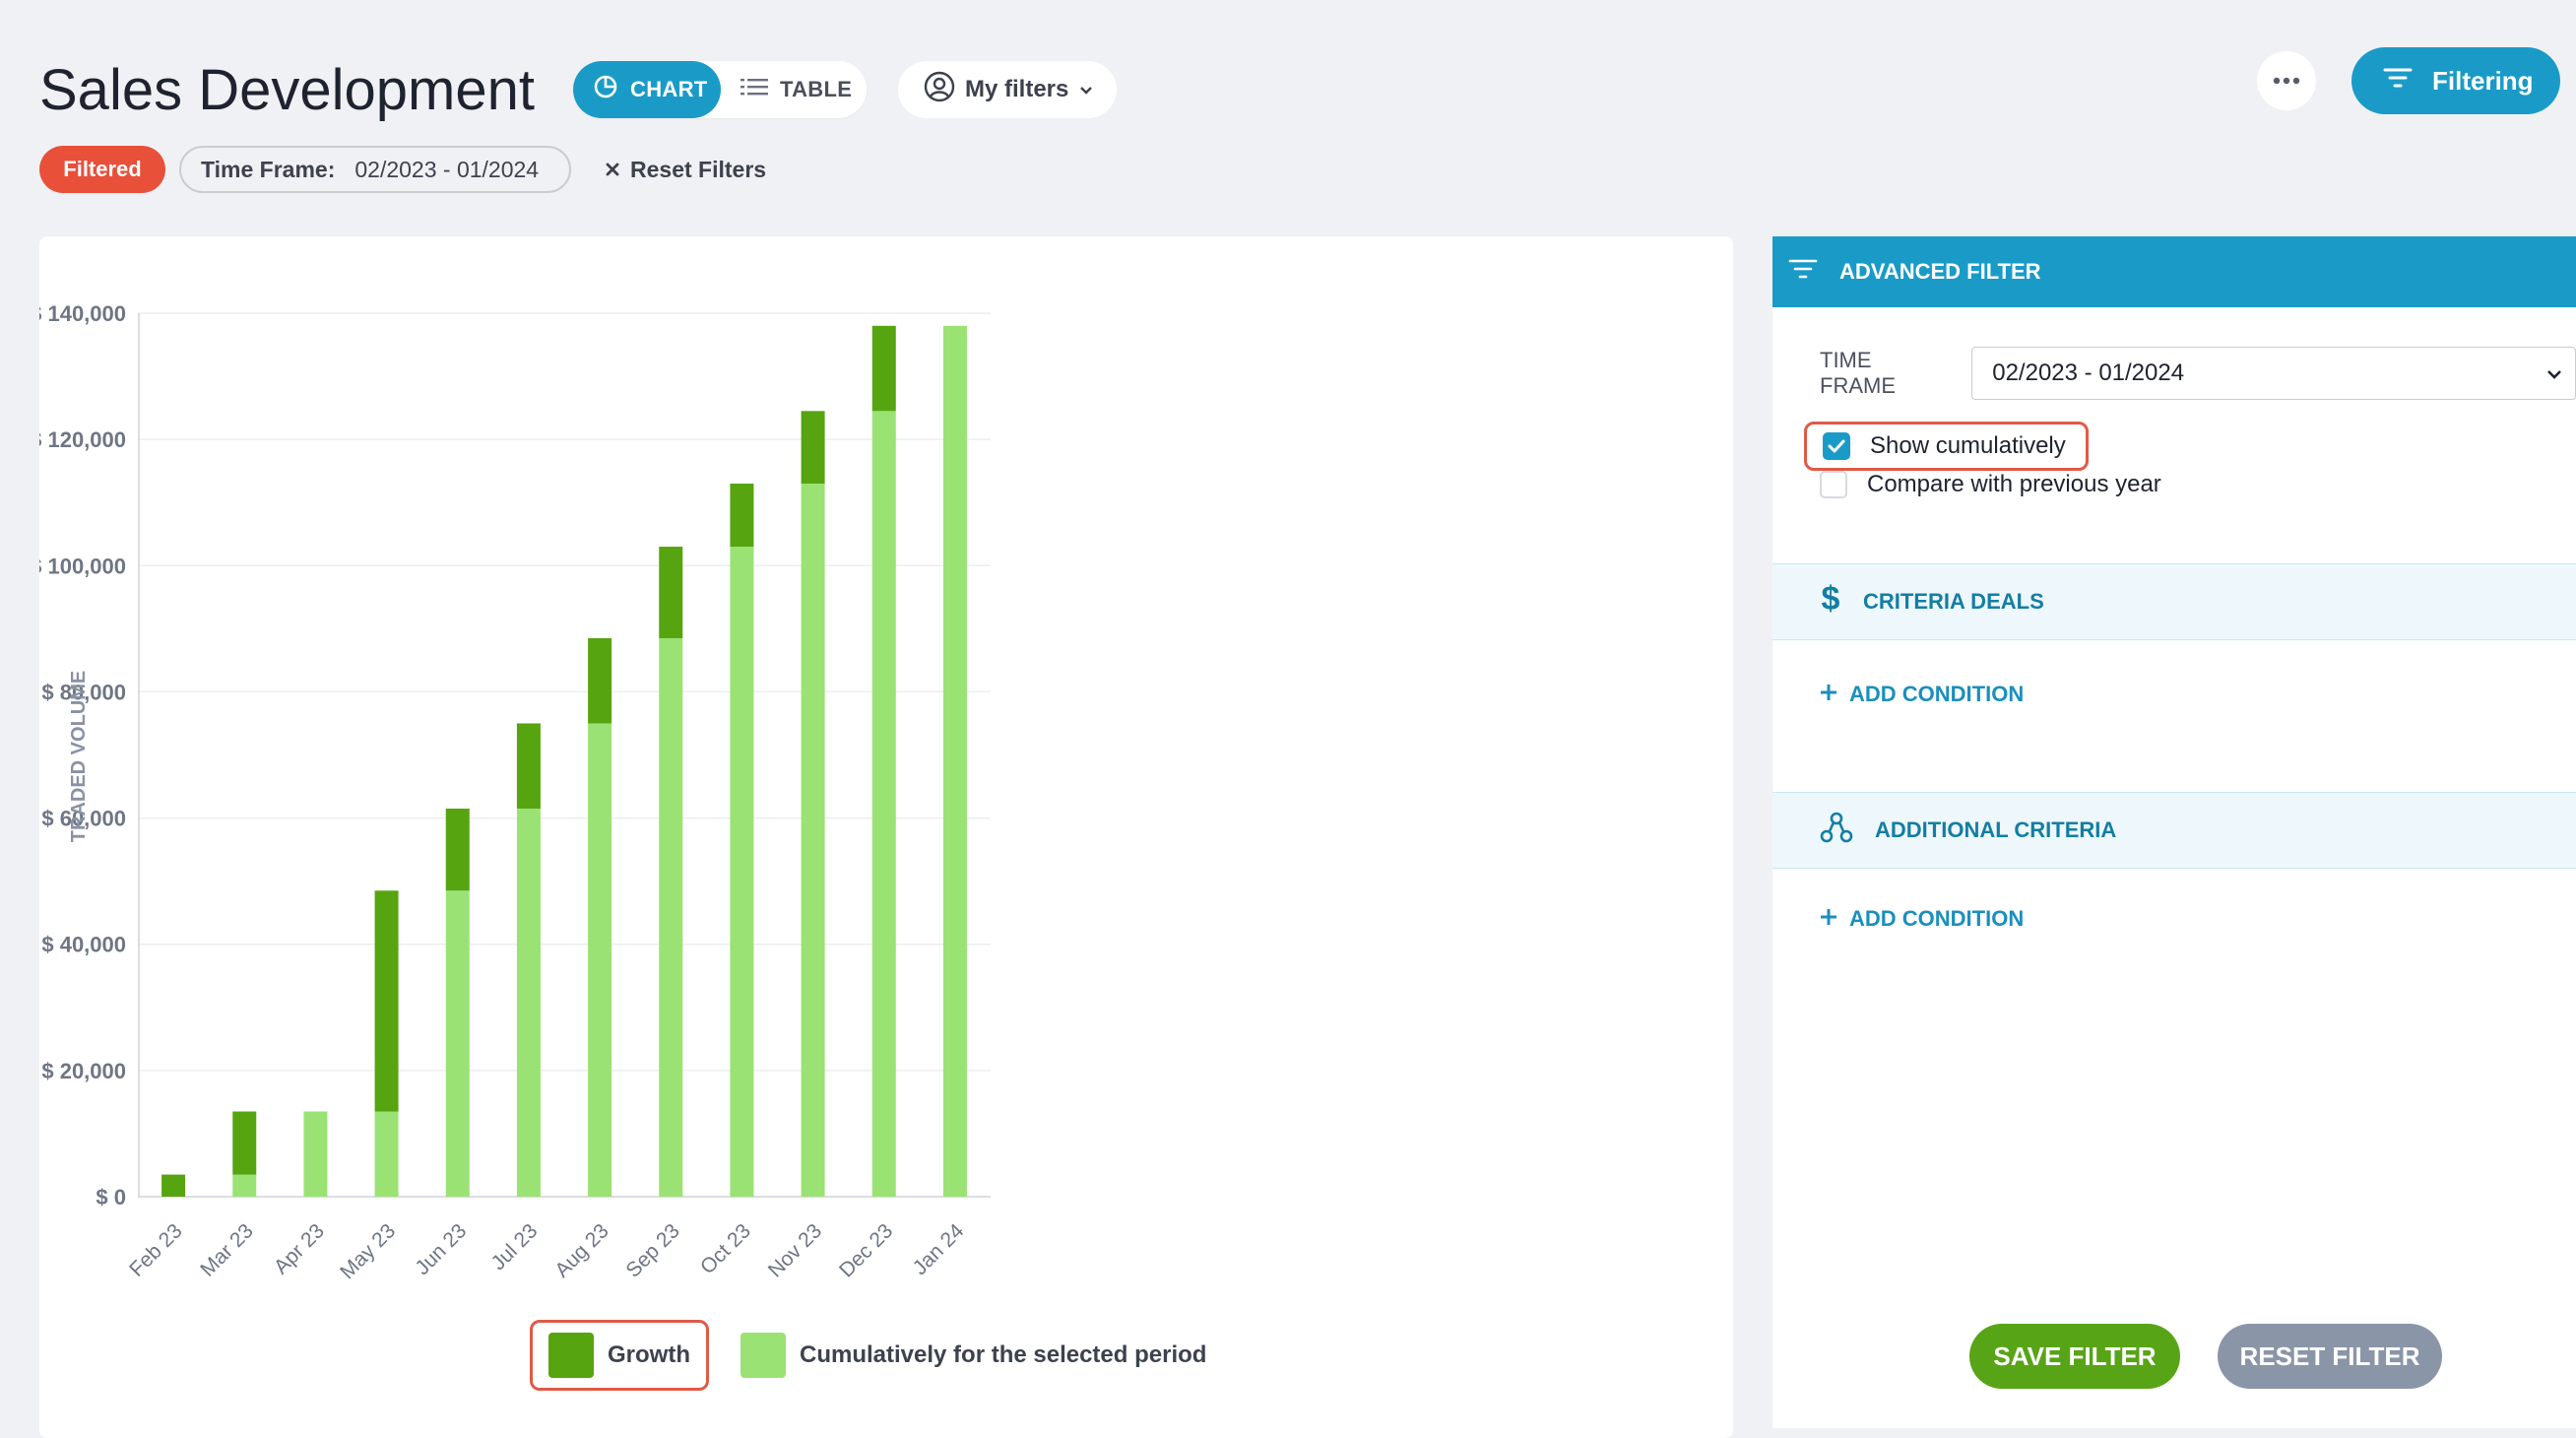 The height and width of the screenshot is (1438, 2576). I want to click on legend-label-cumulative: Cumulatively for the selected period, so click(1003, 1354).